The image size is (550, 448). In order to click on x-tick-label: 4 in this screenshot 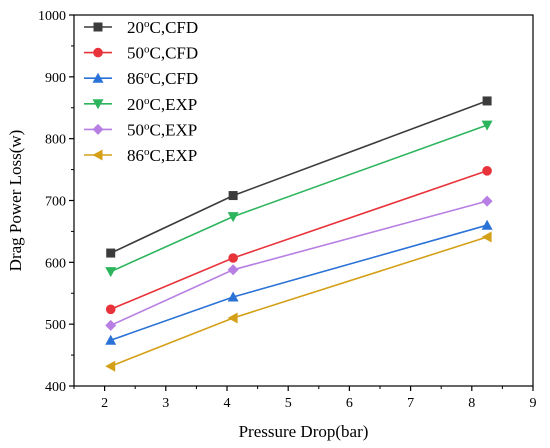, I will do `click(227, 403)`.